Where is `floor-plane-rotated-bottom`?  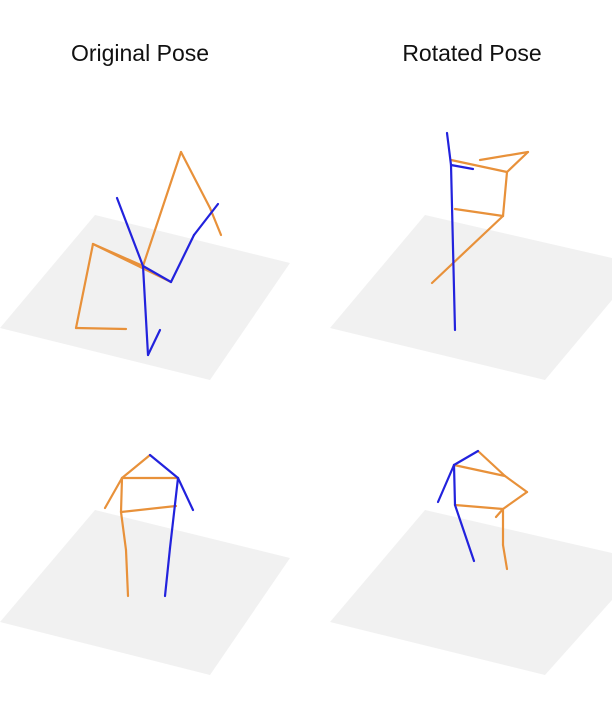 floor-plane-rotated-bottom is located at coordinates (471, 592).